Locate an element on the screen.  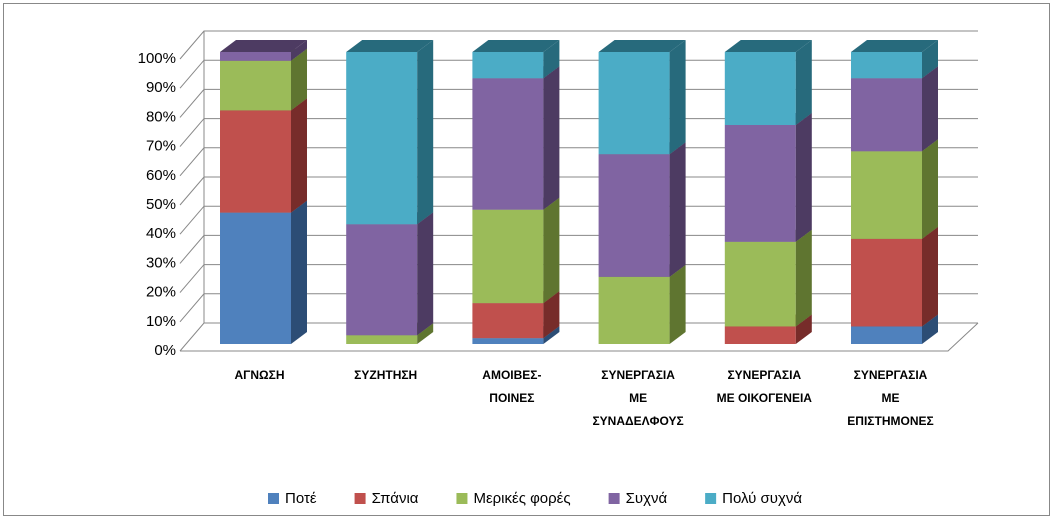
x-tick-label: ΑΜΟΙΒΕΣ-ΠΟΙΝΕΣ is located at coordinates (511, 386).